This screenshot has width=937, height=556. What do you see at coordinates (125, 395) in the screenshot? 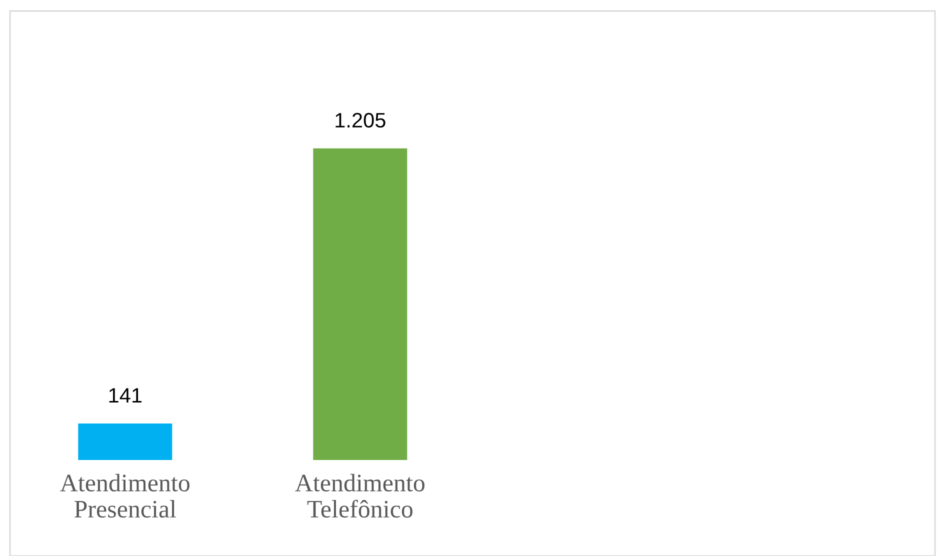
I see `data-label: 141` at bounding box center [125, 395].